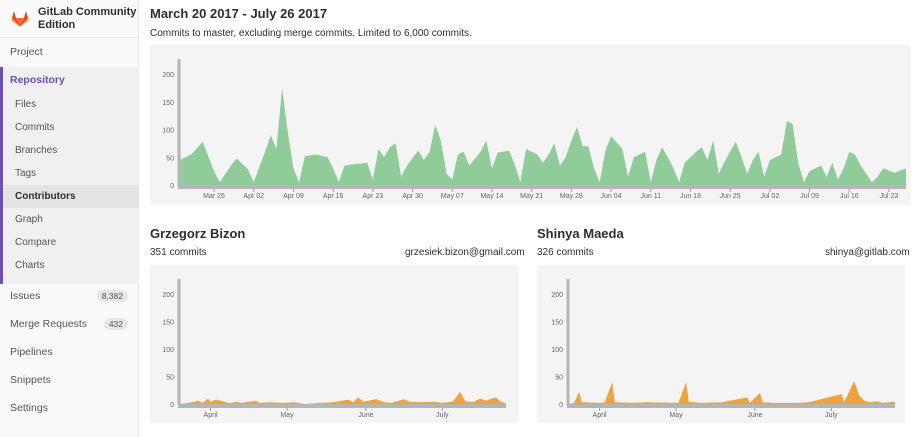 The height and width of the screenshot is (437, 915). Describe the element at coordinates (293, 196) in the screenshot. I see `x-tick-label: Apr 09` at that location.